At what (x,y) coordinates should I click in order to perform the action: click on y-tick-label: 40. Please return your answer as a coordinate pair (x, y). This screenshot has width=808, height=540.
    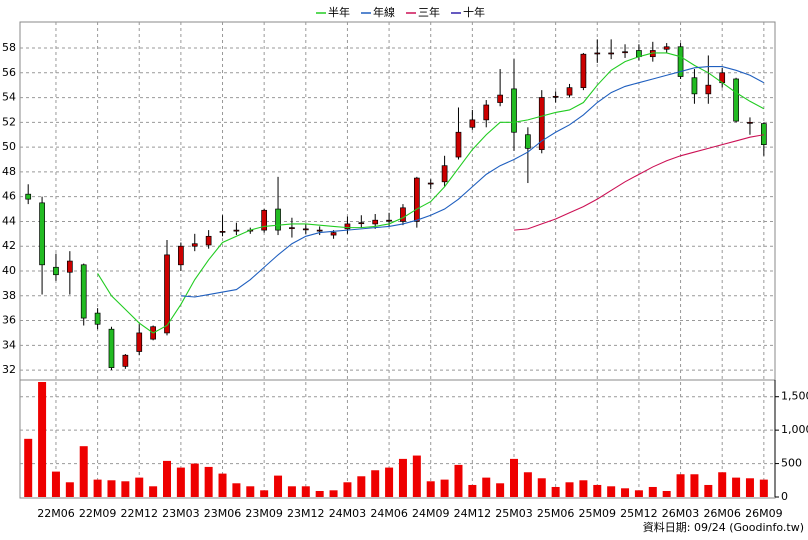
    Looking at the image, I should click on (9, 270).